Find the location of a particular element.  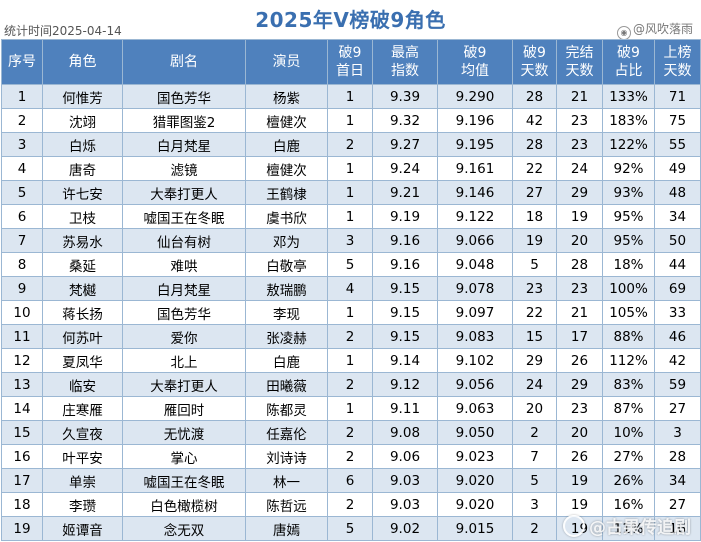

table-row: 6 卫枝 嘘国王在冬眠 虞书欣 1 9.19 9.122 18 19 95% 34 is located at coordinates (351, 216).